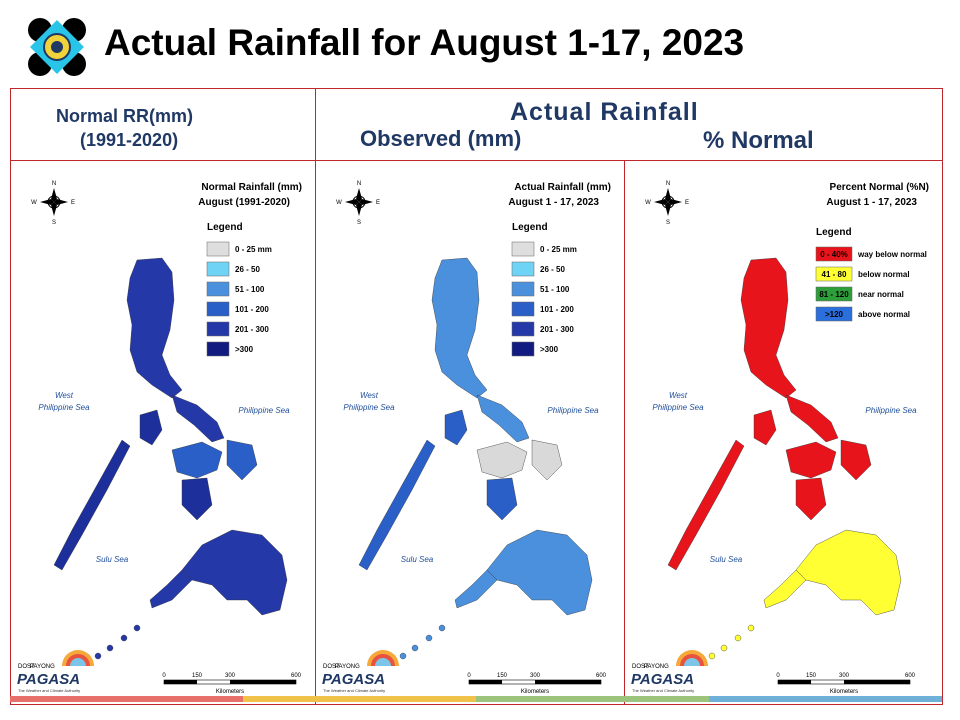  What do you see at coordinates (785, 589) in the screenshot?
I see `zamboanga-peninsula` at bounding box center [785, 589].